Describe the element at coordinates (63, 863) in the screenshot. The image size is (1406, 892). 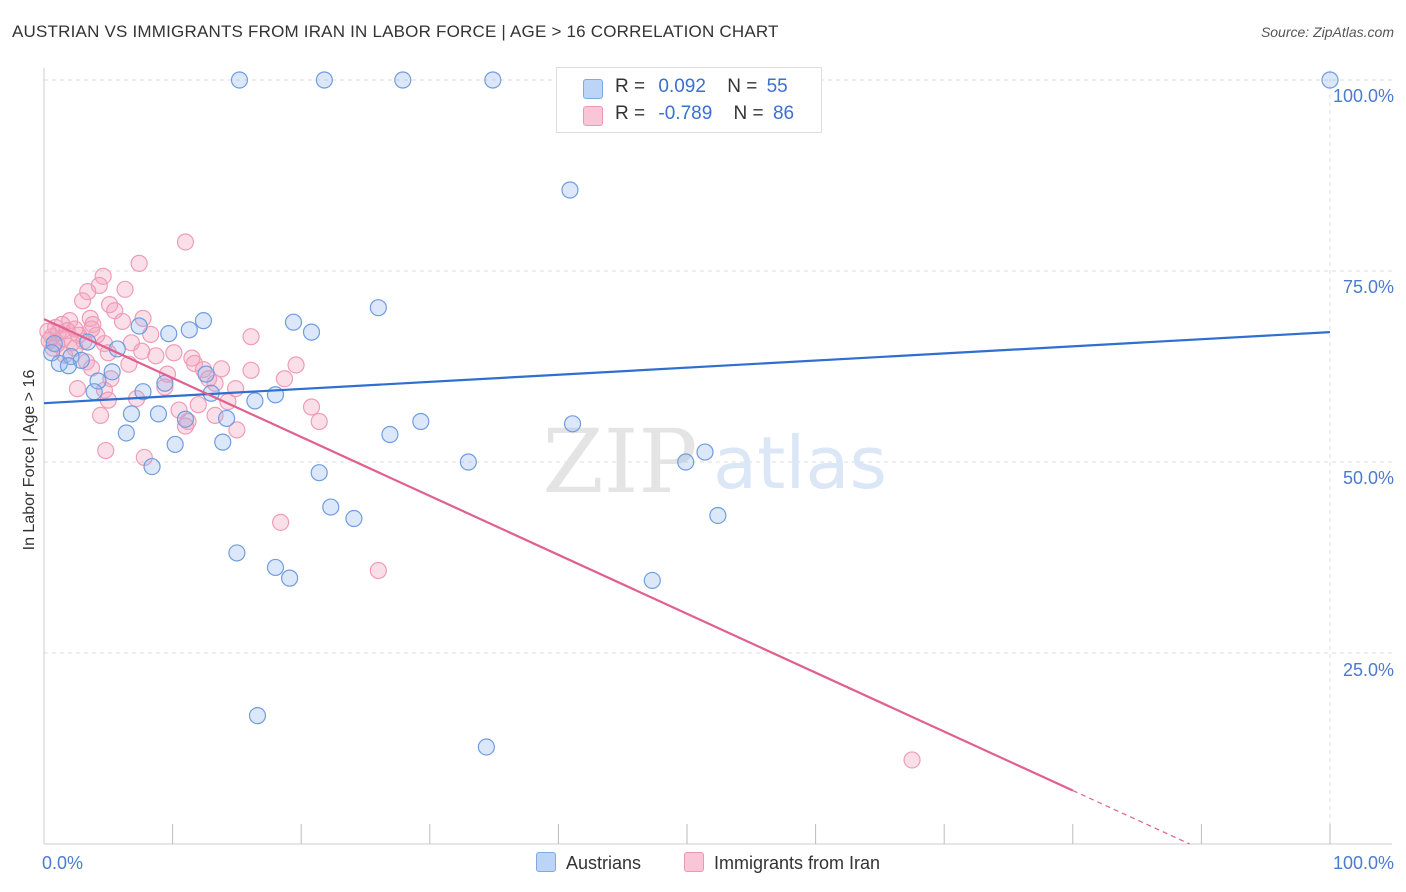
I see `x-tick-left: 0.0%` at that location.